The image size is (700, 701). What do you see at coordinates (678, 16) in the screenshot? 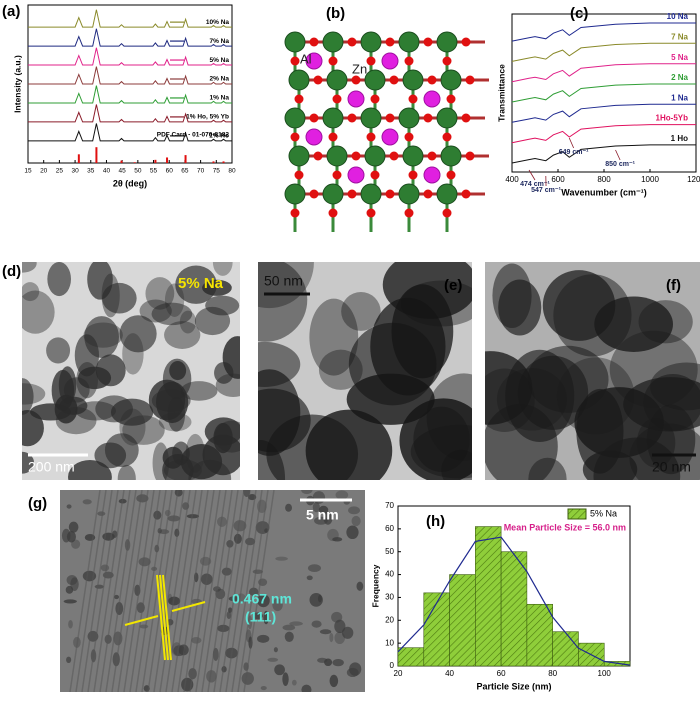
I see `legend-label: 10 Na` at bounding box center [678, 16].